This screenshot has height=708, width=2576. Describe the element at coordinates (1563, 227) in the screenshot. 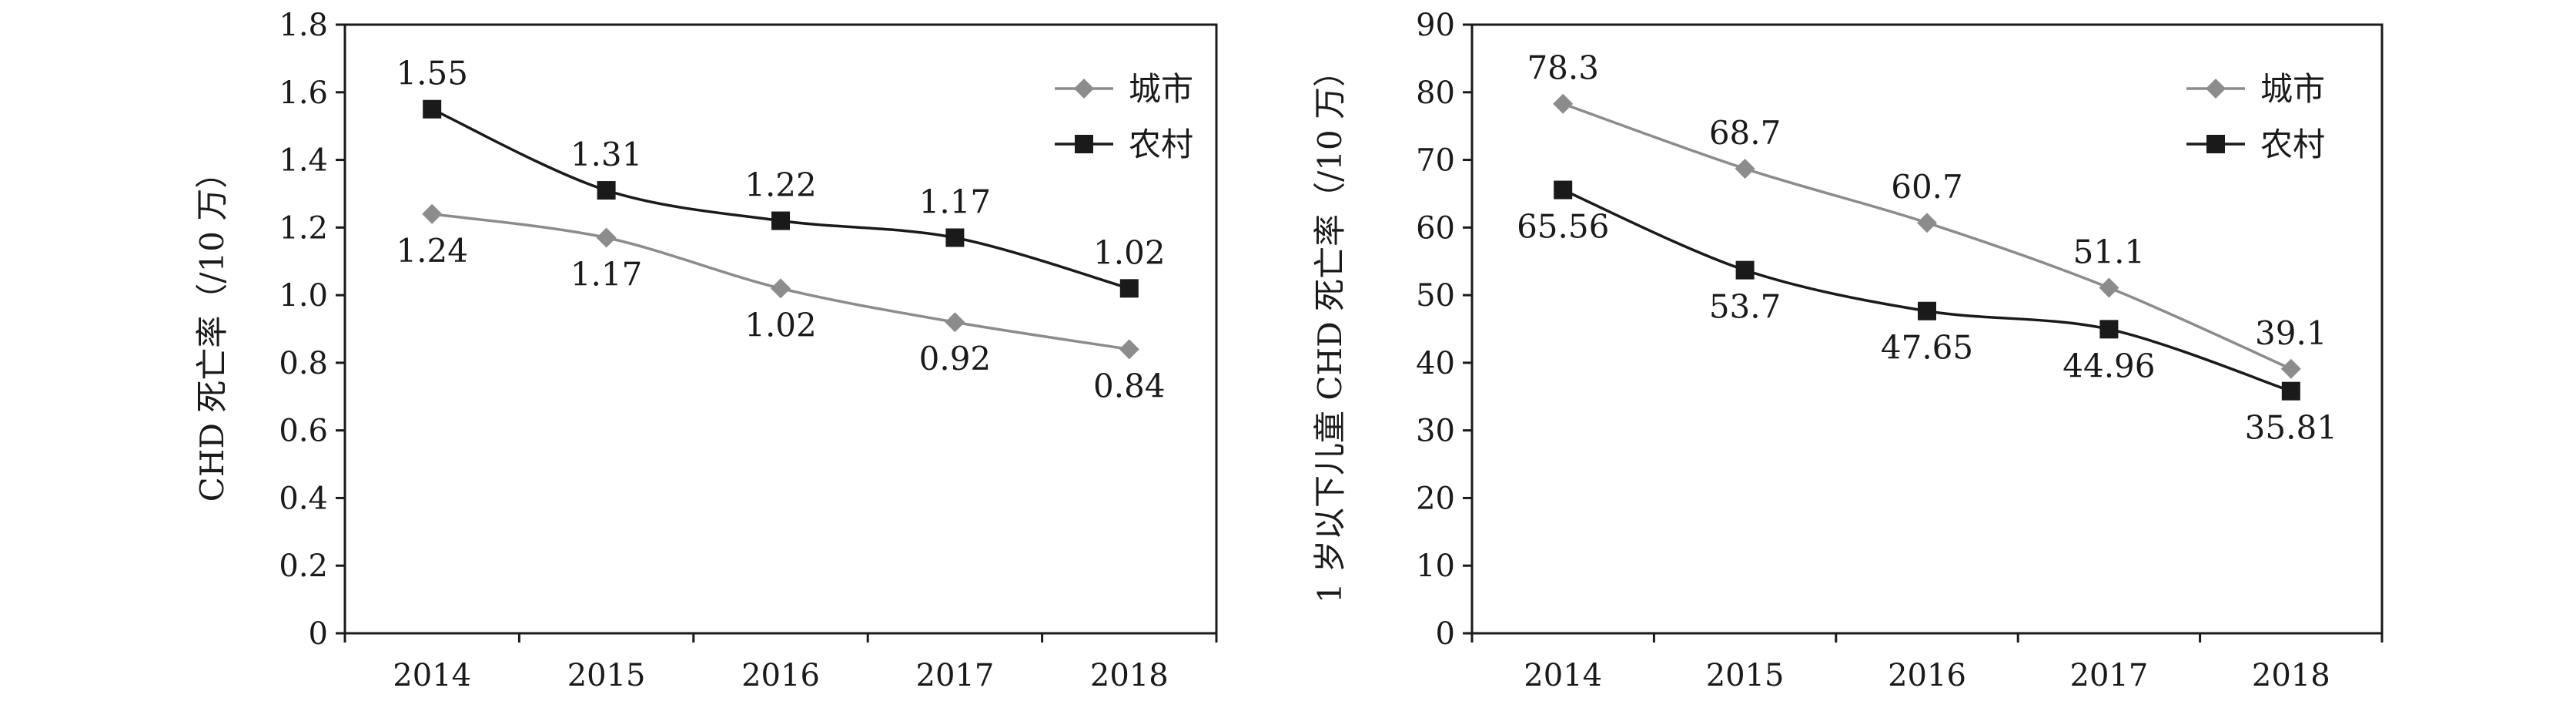

I see `data-label: 65.56` at that location.